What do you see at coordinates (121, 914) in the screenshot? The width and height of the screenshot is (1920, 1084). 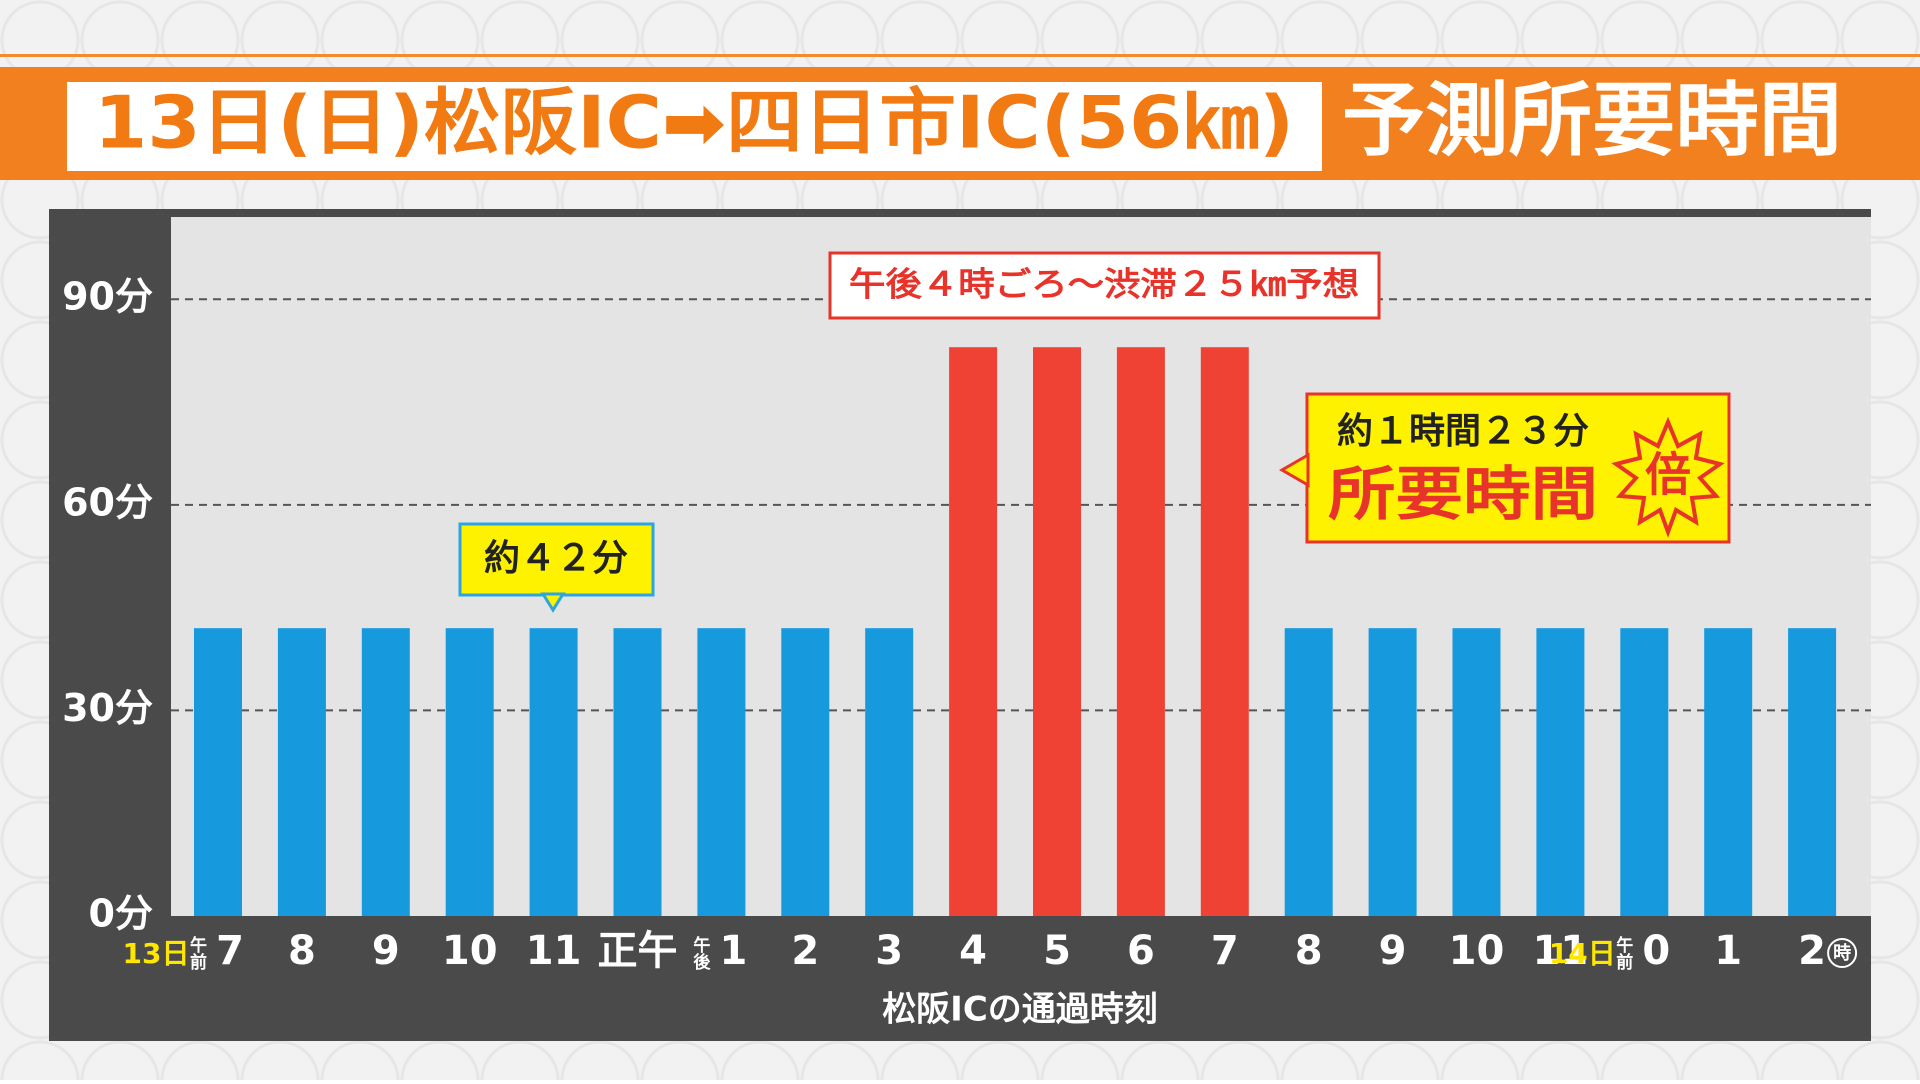 I see `y-tick-label: 0分` at bounding box center [121, 914].